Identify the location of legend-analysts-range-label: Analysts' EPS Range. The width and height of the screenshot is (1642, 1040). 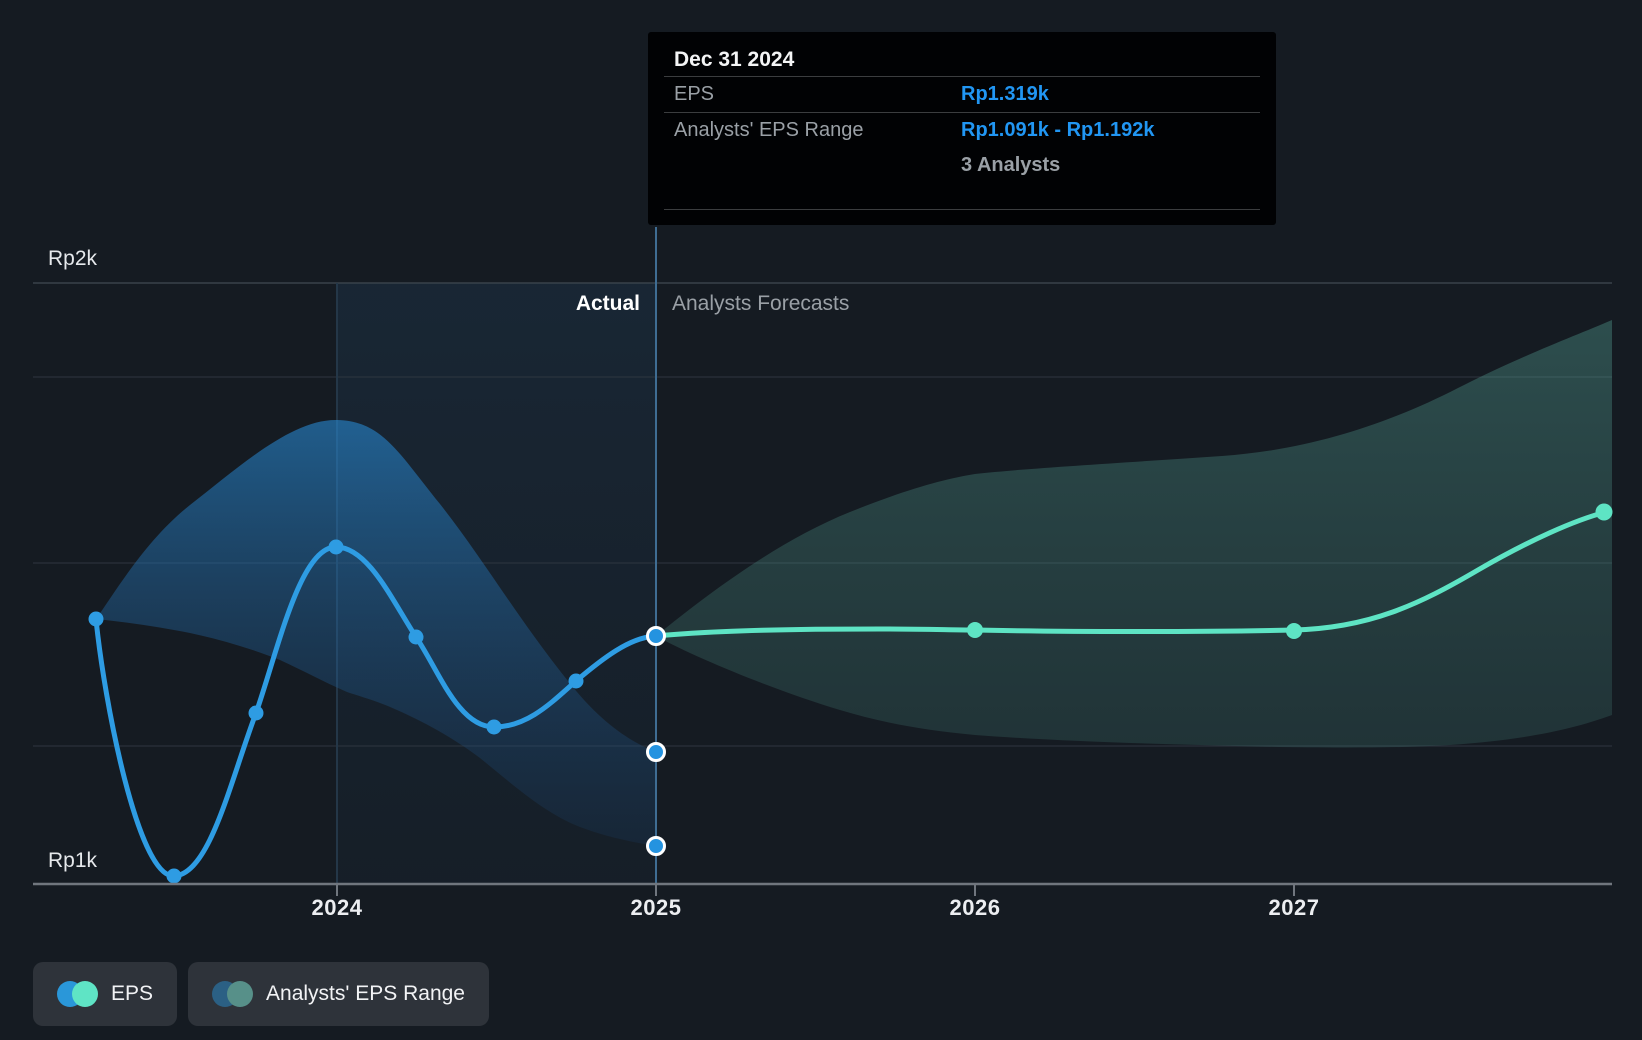
(365, 993).